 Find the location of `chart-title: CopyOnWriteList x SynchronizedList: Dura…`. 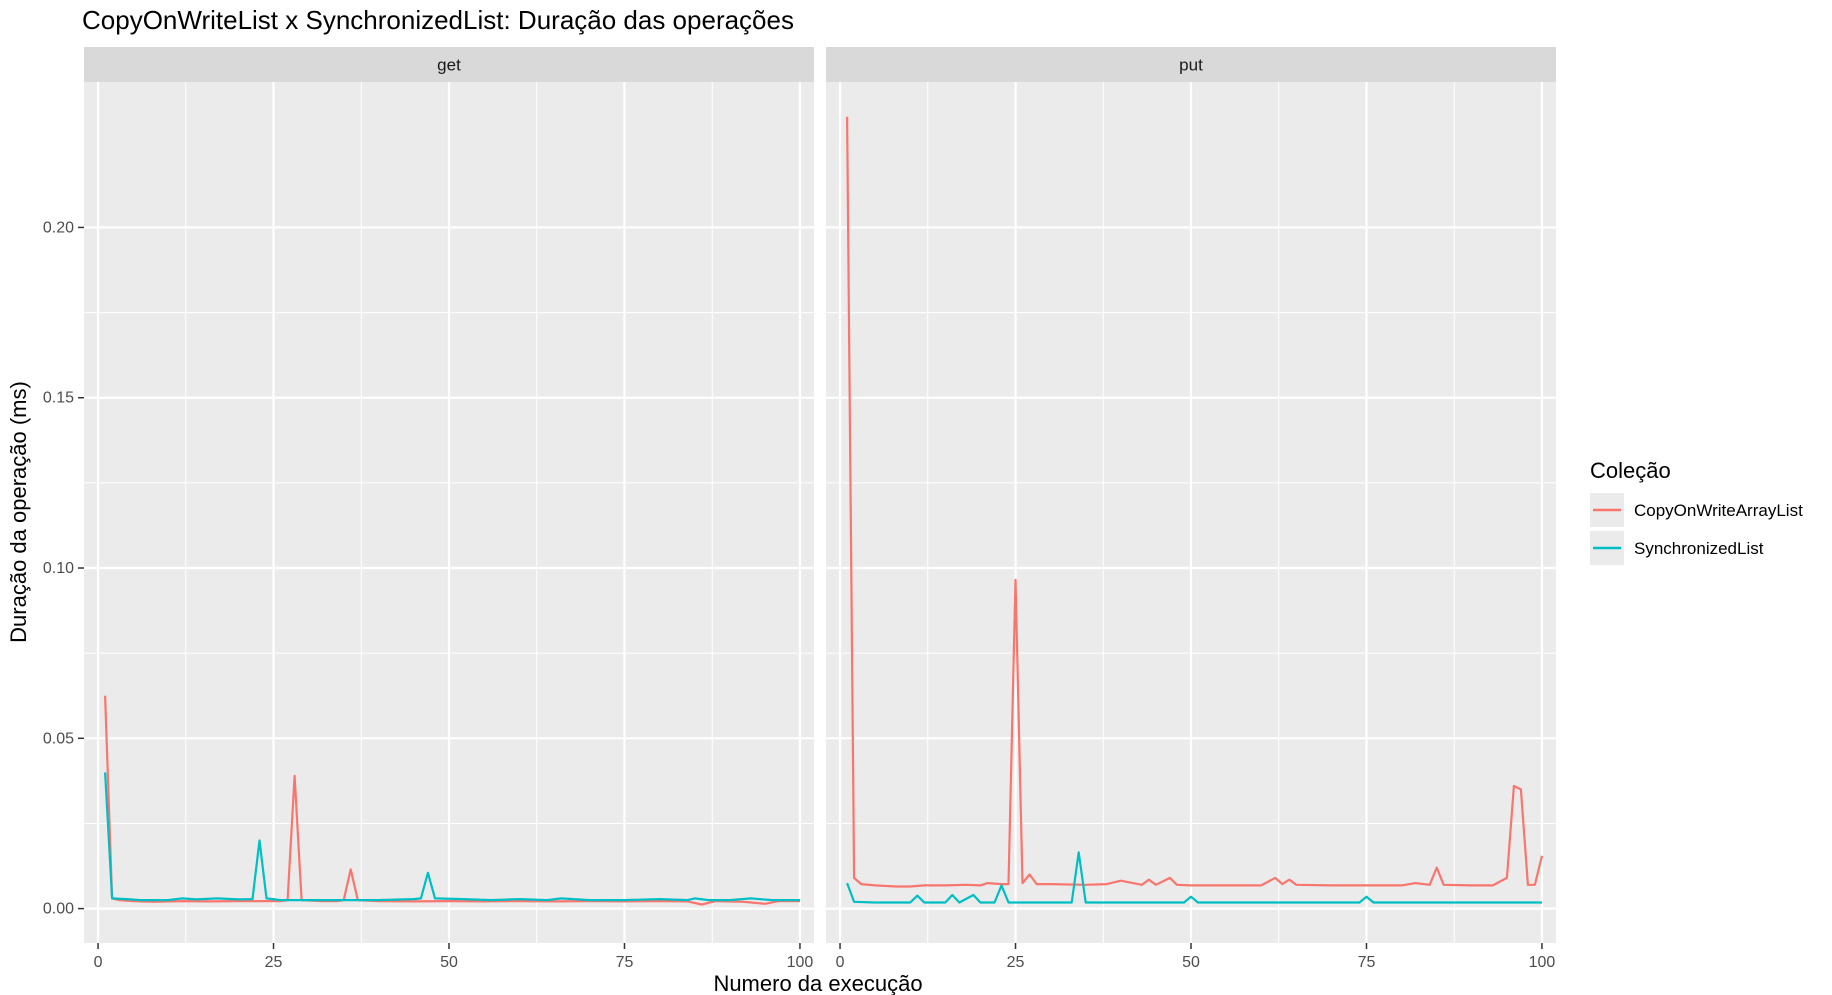

chart-title: CopyOnWriteList x SynchronizedList: Dura… is located at coordinates (438, 20).